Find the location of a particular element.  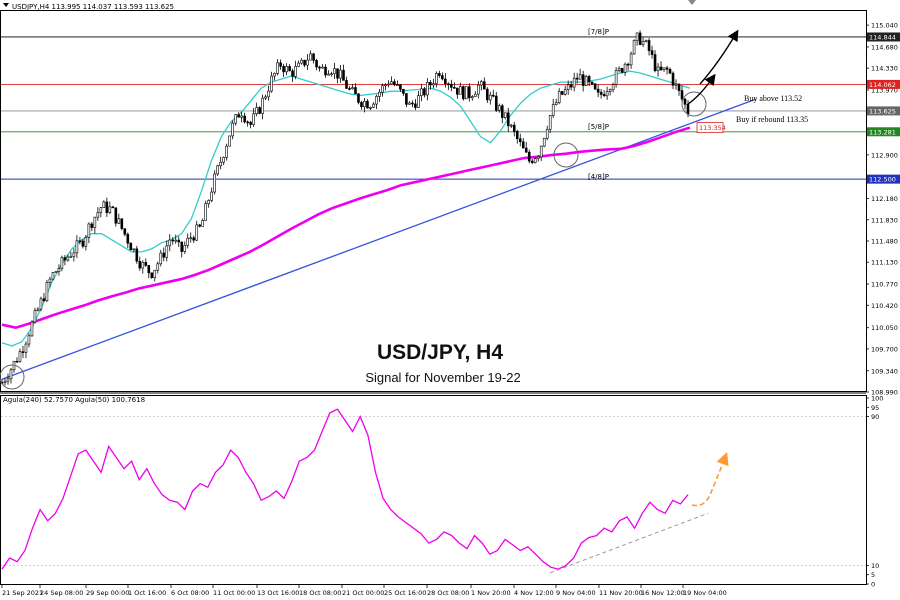

price-tick-label: 110.770 is located at coordinates (884, 285).